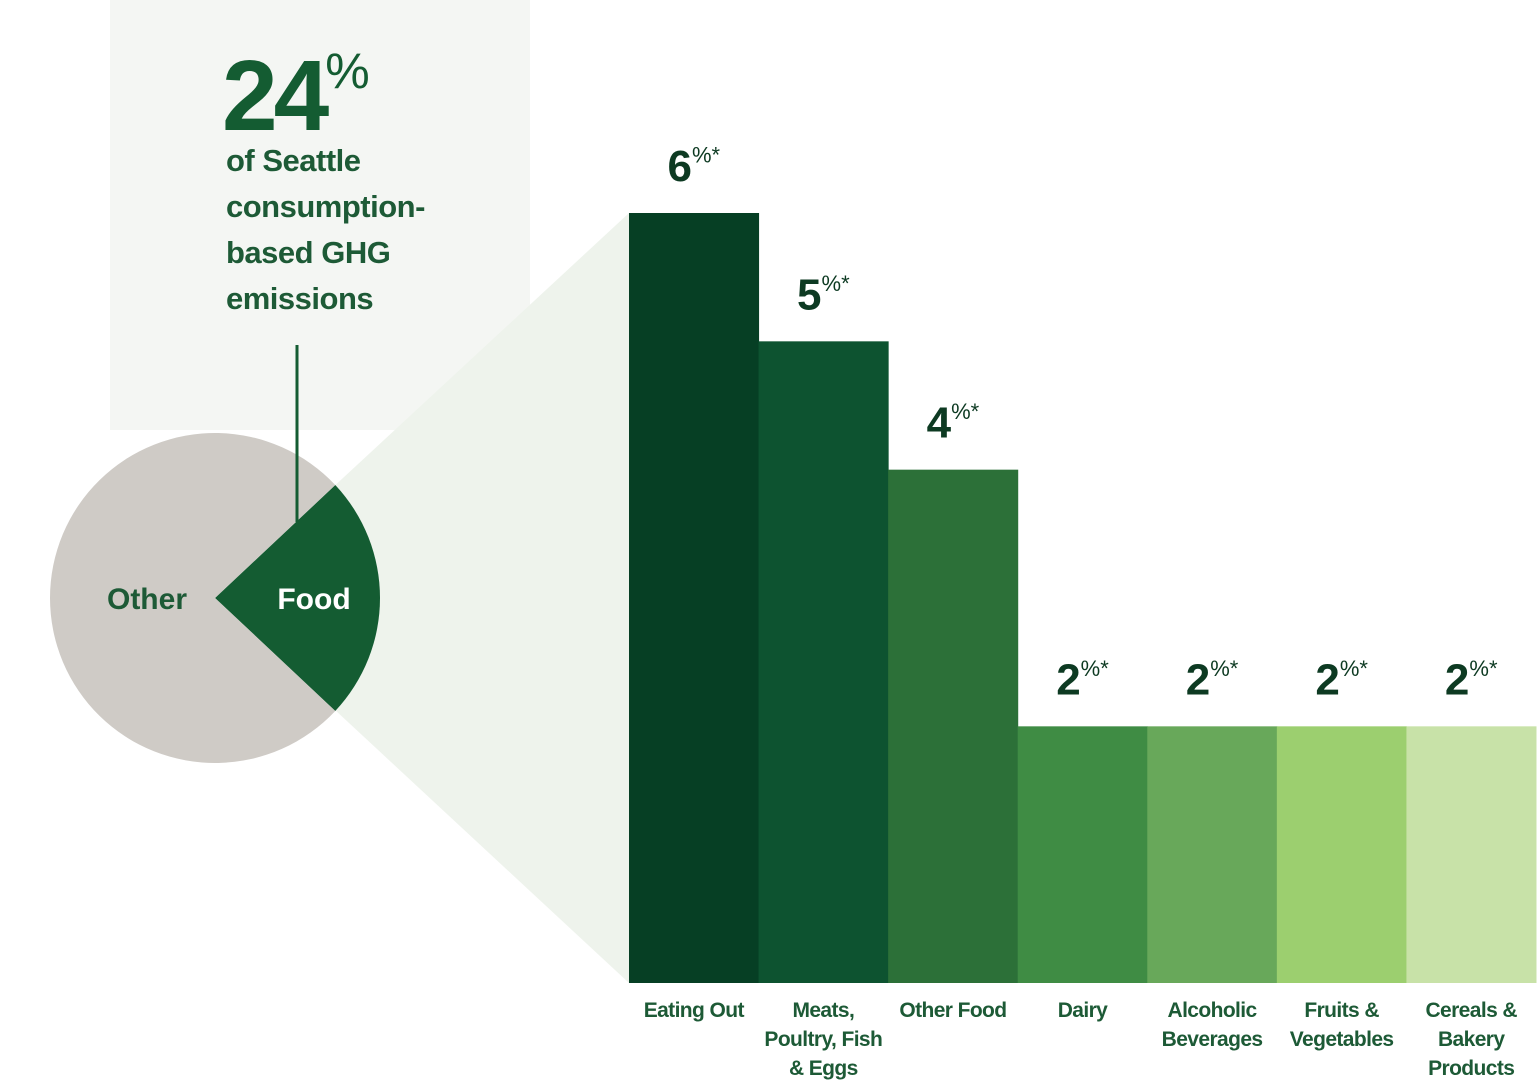 This screenshot has height=1084, width=1538. What do you see at coordinates (295, 96) in the screenshot?
I see `pie-value-label: 24%` at bounding box center [295, 96].